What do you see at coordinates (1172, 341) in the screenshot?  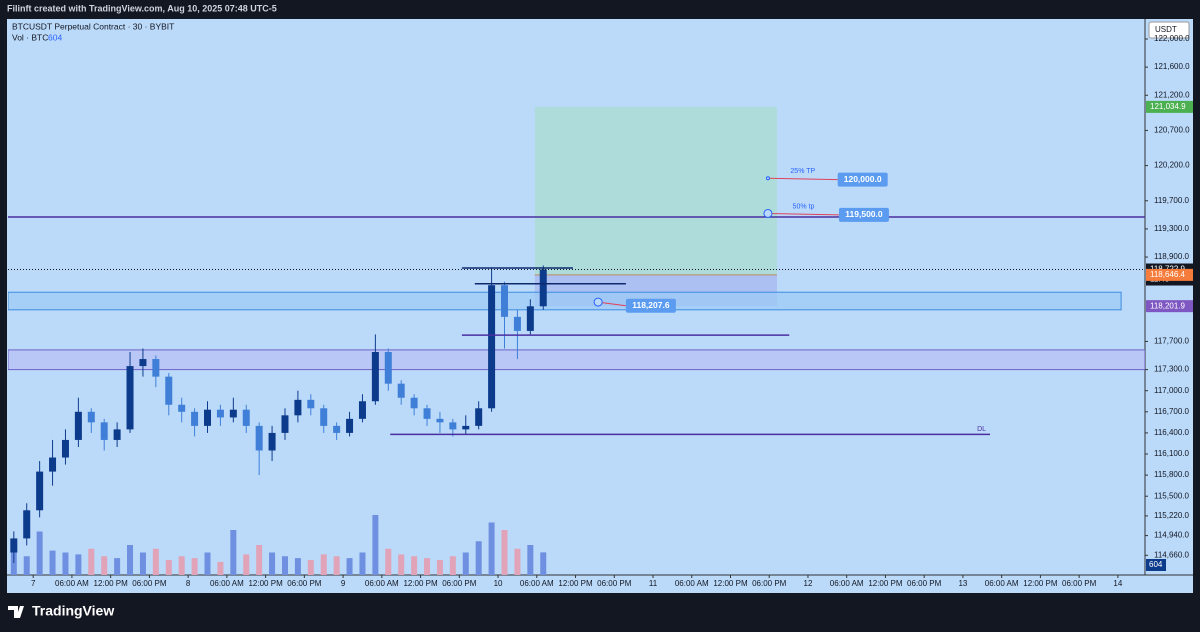 I see `y-tick-label: 117,700.0` at bounding box center [1172, 341].